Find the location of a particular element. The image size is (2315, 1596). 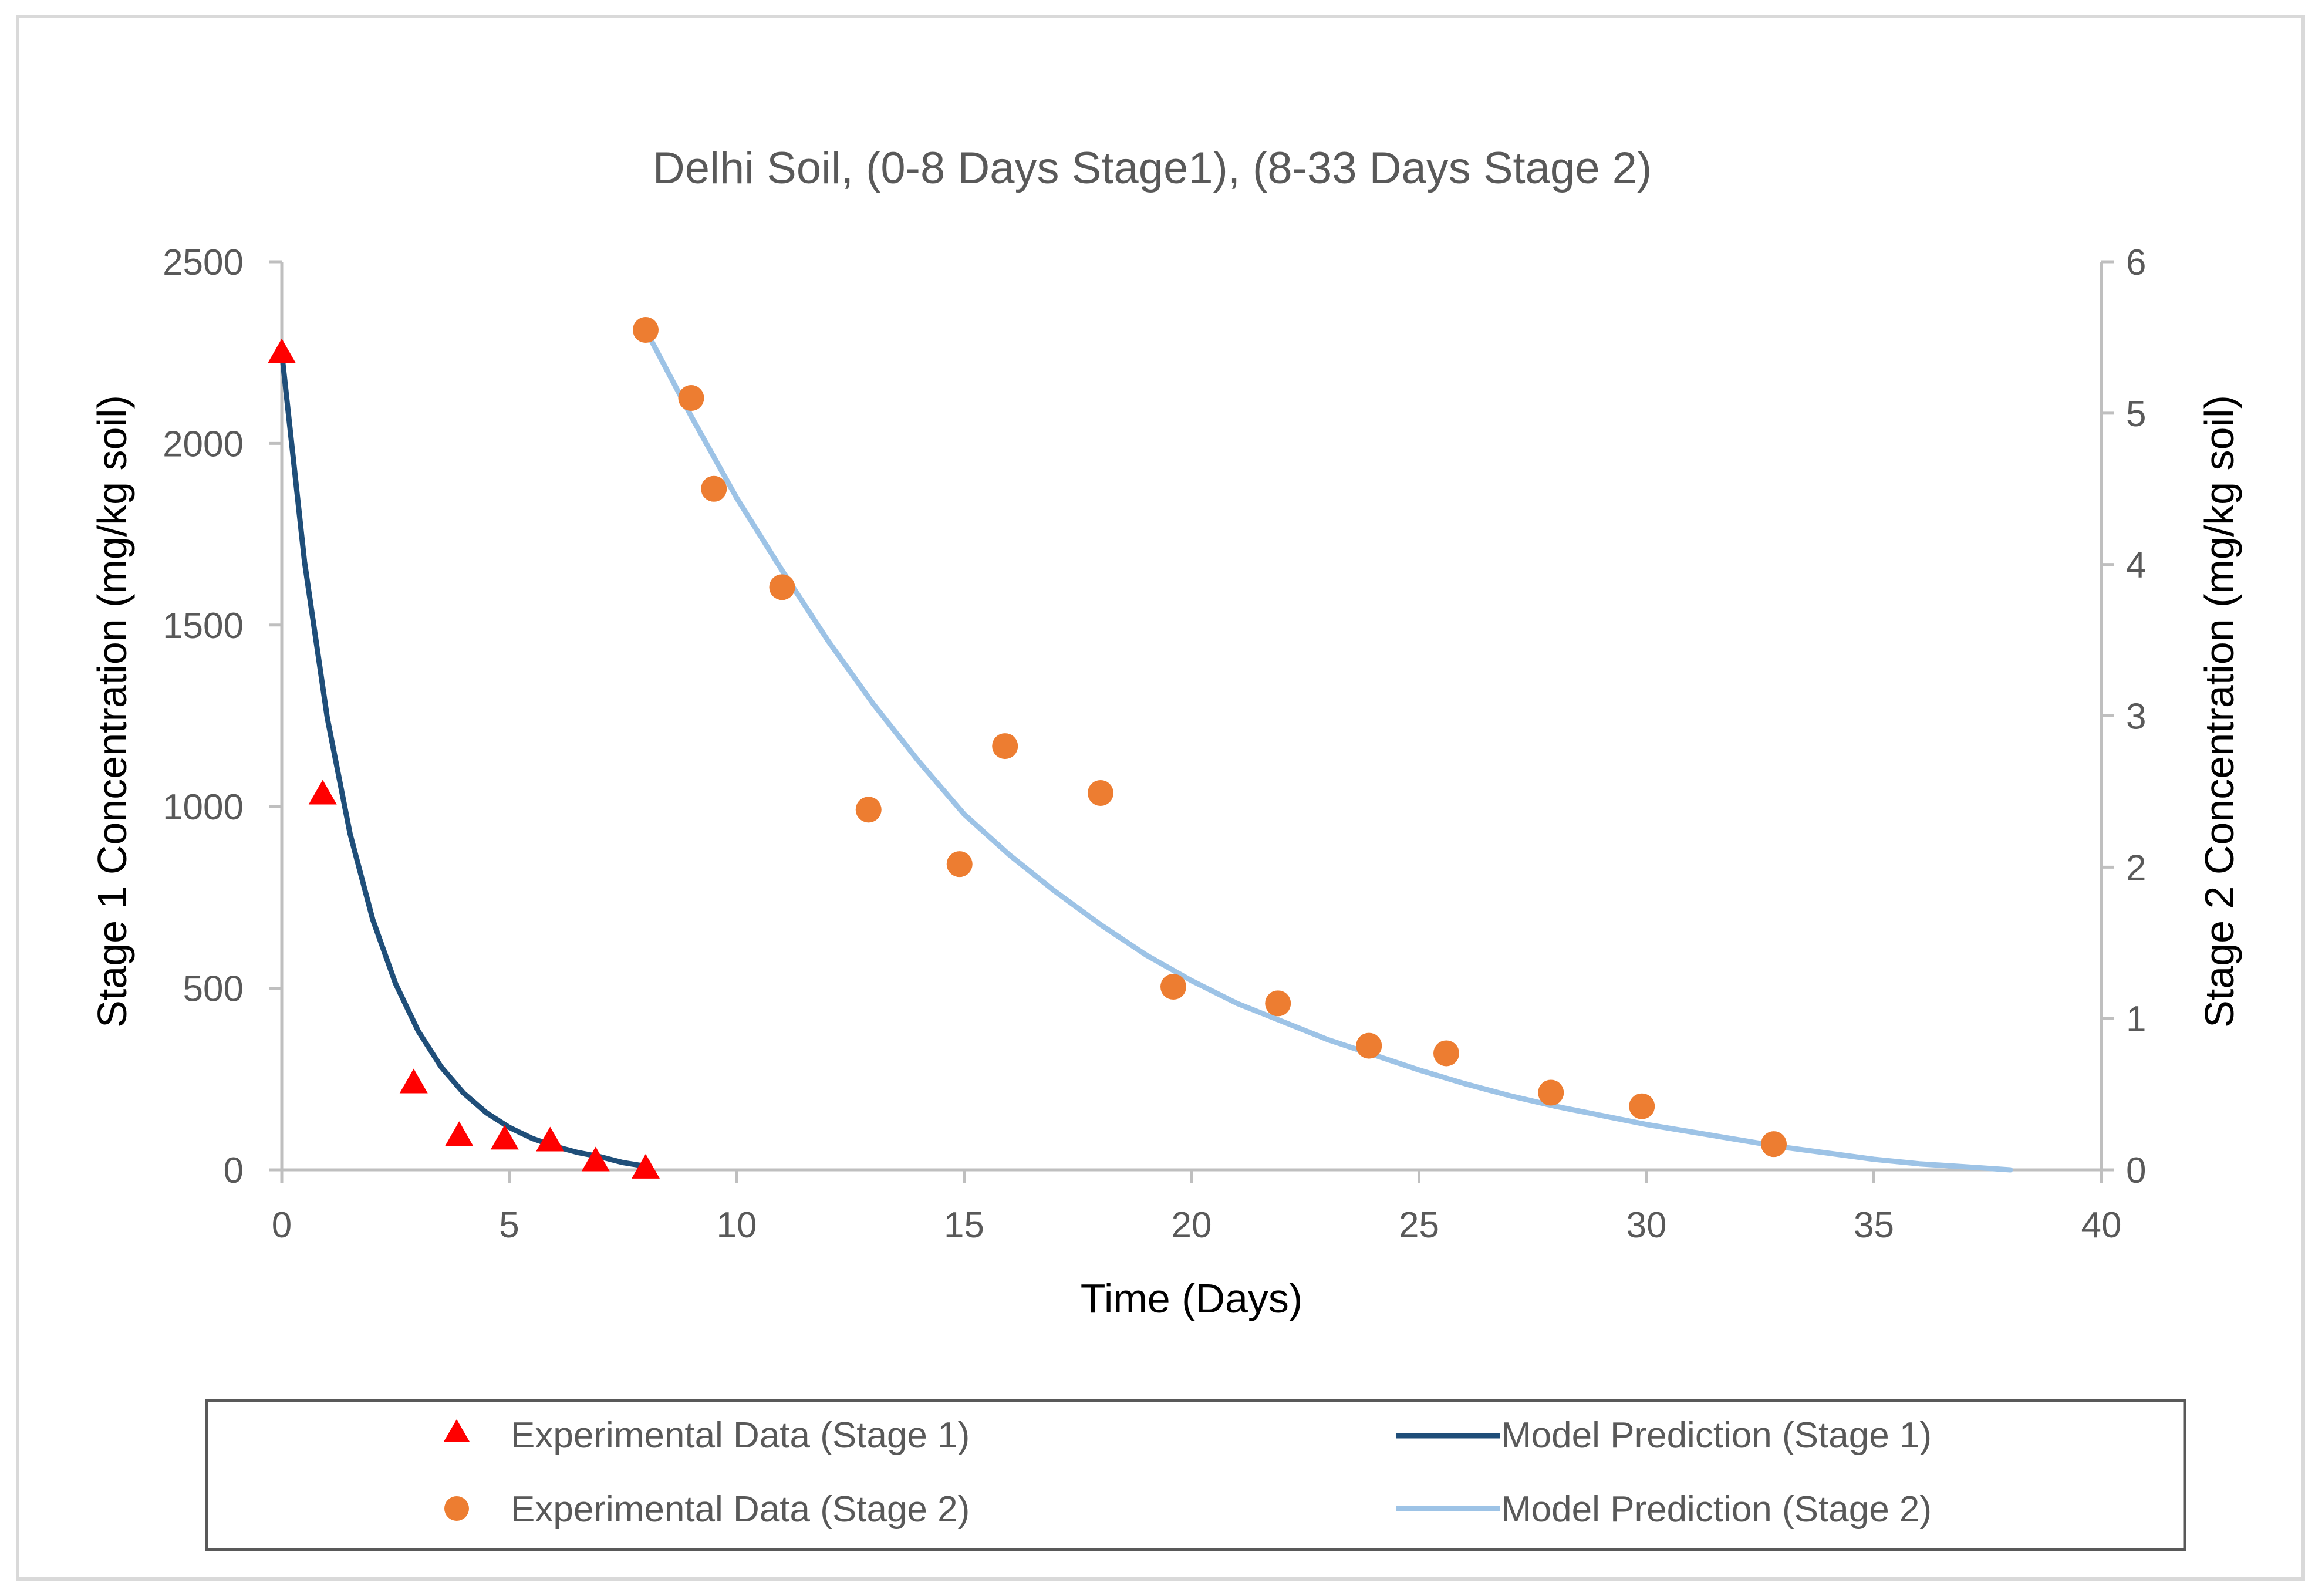

legend-item-stage1-model: Model Prediction (Stage 1) is located at coordinates (1664, 1435).